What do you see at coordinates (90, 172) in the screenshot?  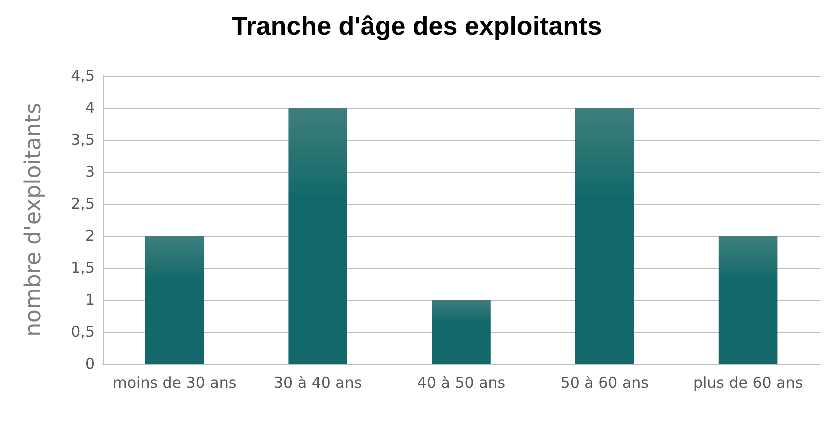 I see `y-tick-label: 3` at bounding box center [90, 172].